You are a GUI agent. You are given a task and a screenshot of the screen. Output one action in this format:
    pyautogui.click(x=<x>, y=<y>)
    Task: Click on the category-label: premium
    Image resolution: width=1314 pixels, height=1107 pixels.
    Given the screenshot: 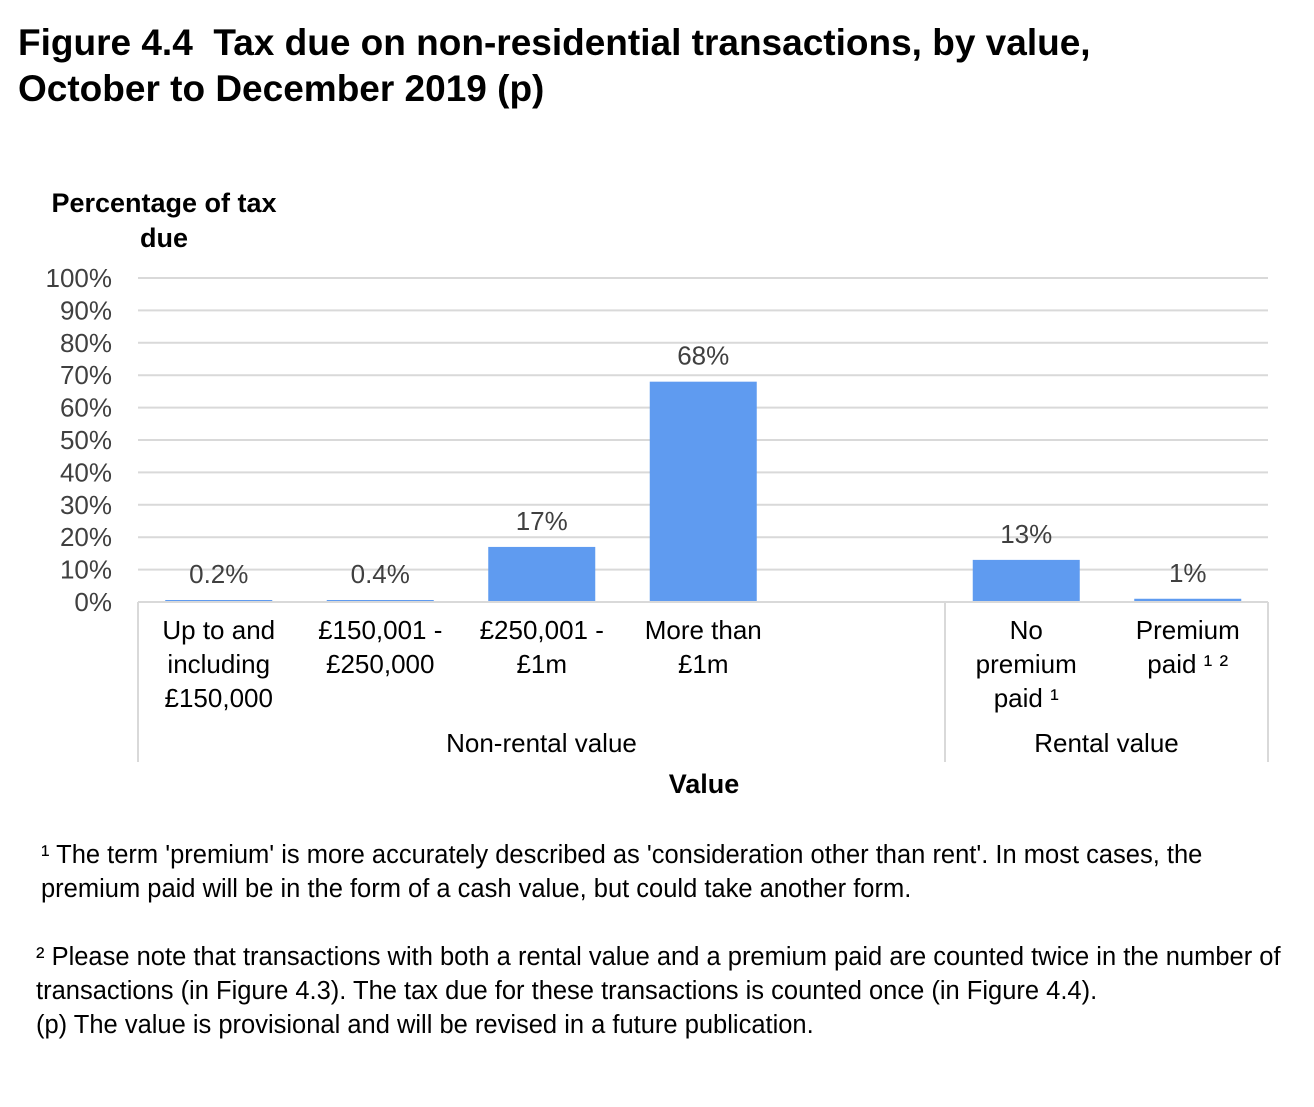 What is the action you would take?
    pyautogui.click(x=1026, y=664)
    